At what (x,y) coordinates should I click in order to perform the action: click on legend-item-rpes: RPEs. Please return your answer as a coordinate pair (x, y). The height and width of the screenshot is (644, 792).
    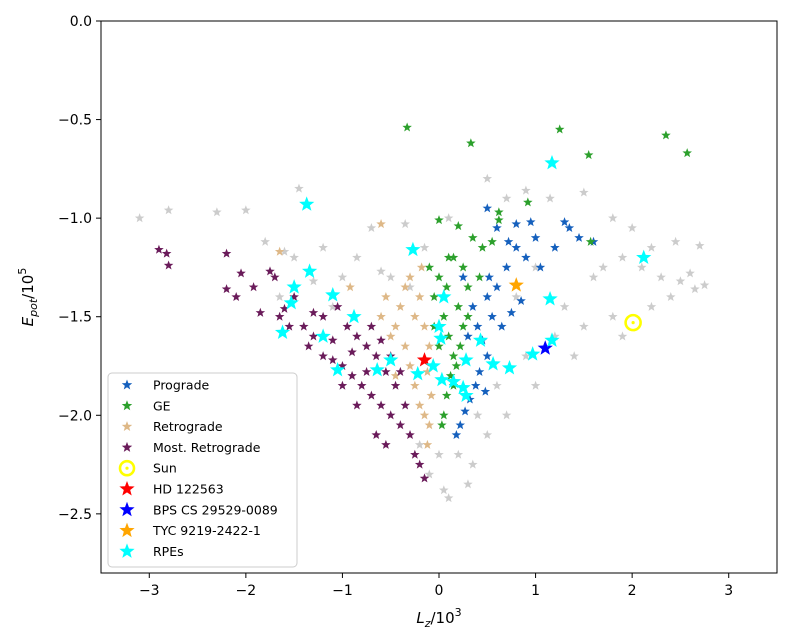
    Looking at the image, I should click on (151, 551).